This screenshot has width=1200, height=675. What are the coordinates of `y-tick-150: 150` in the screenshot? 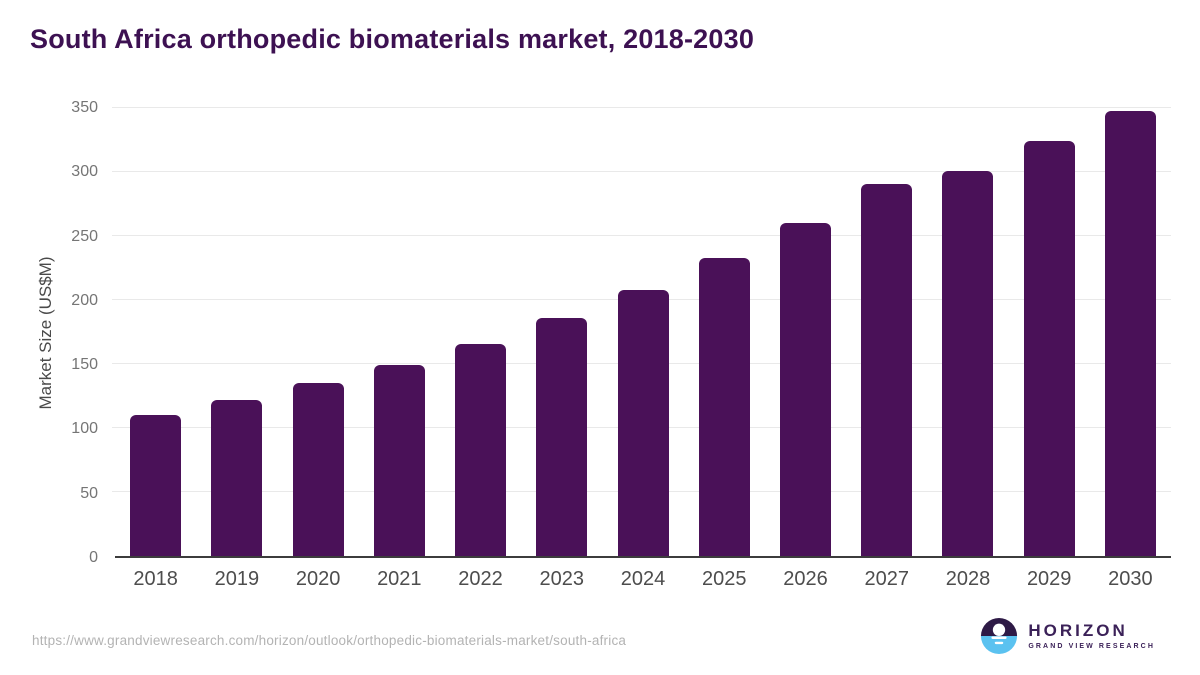 It's located at (84, 365).